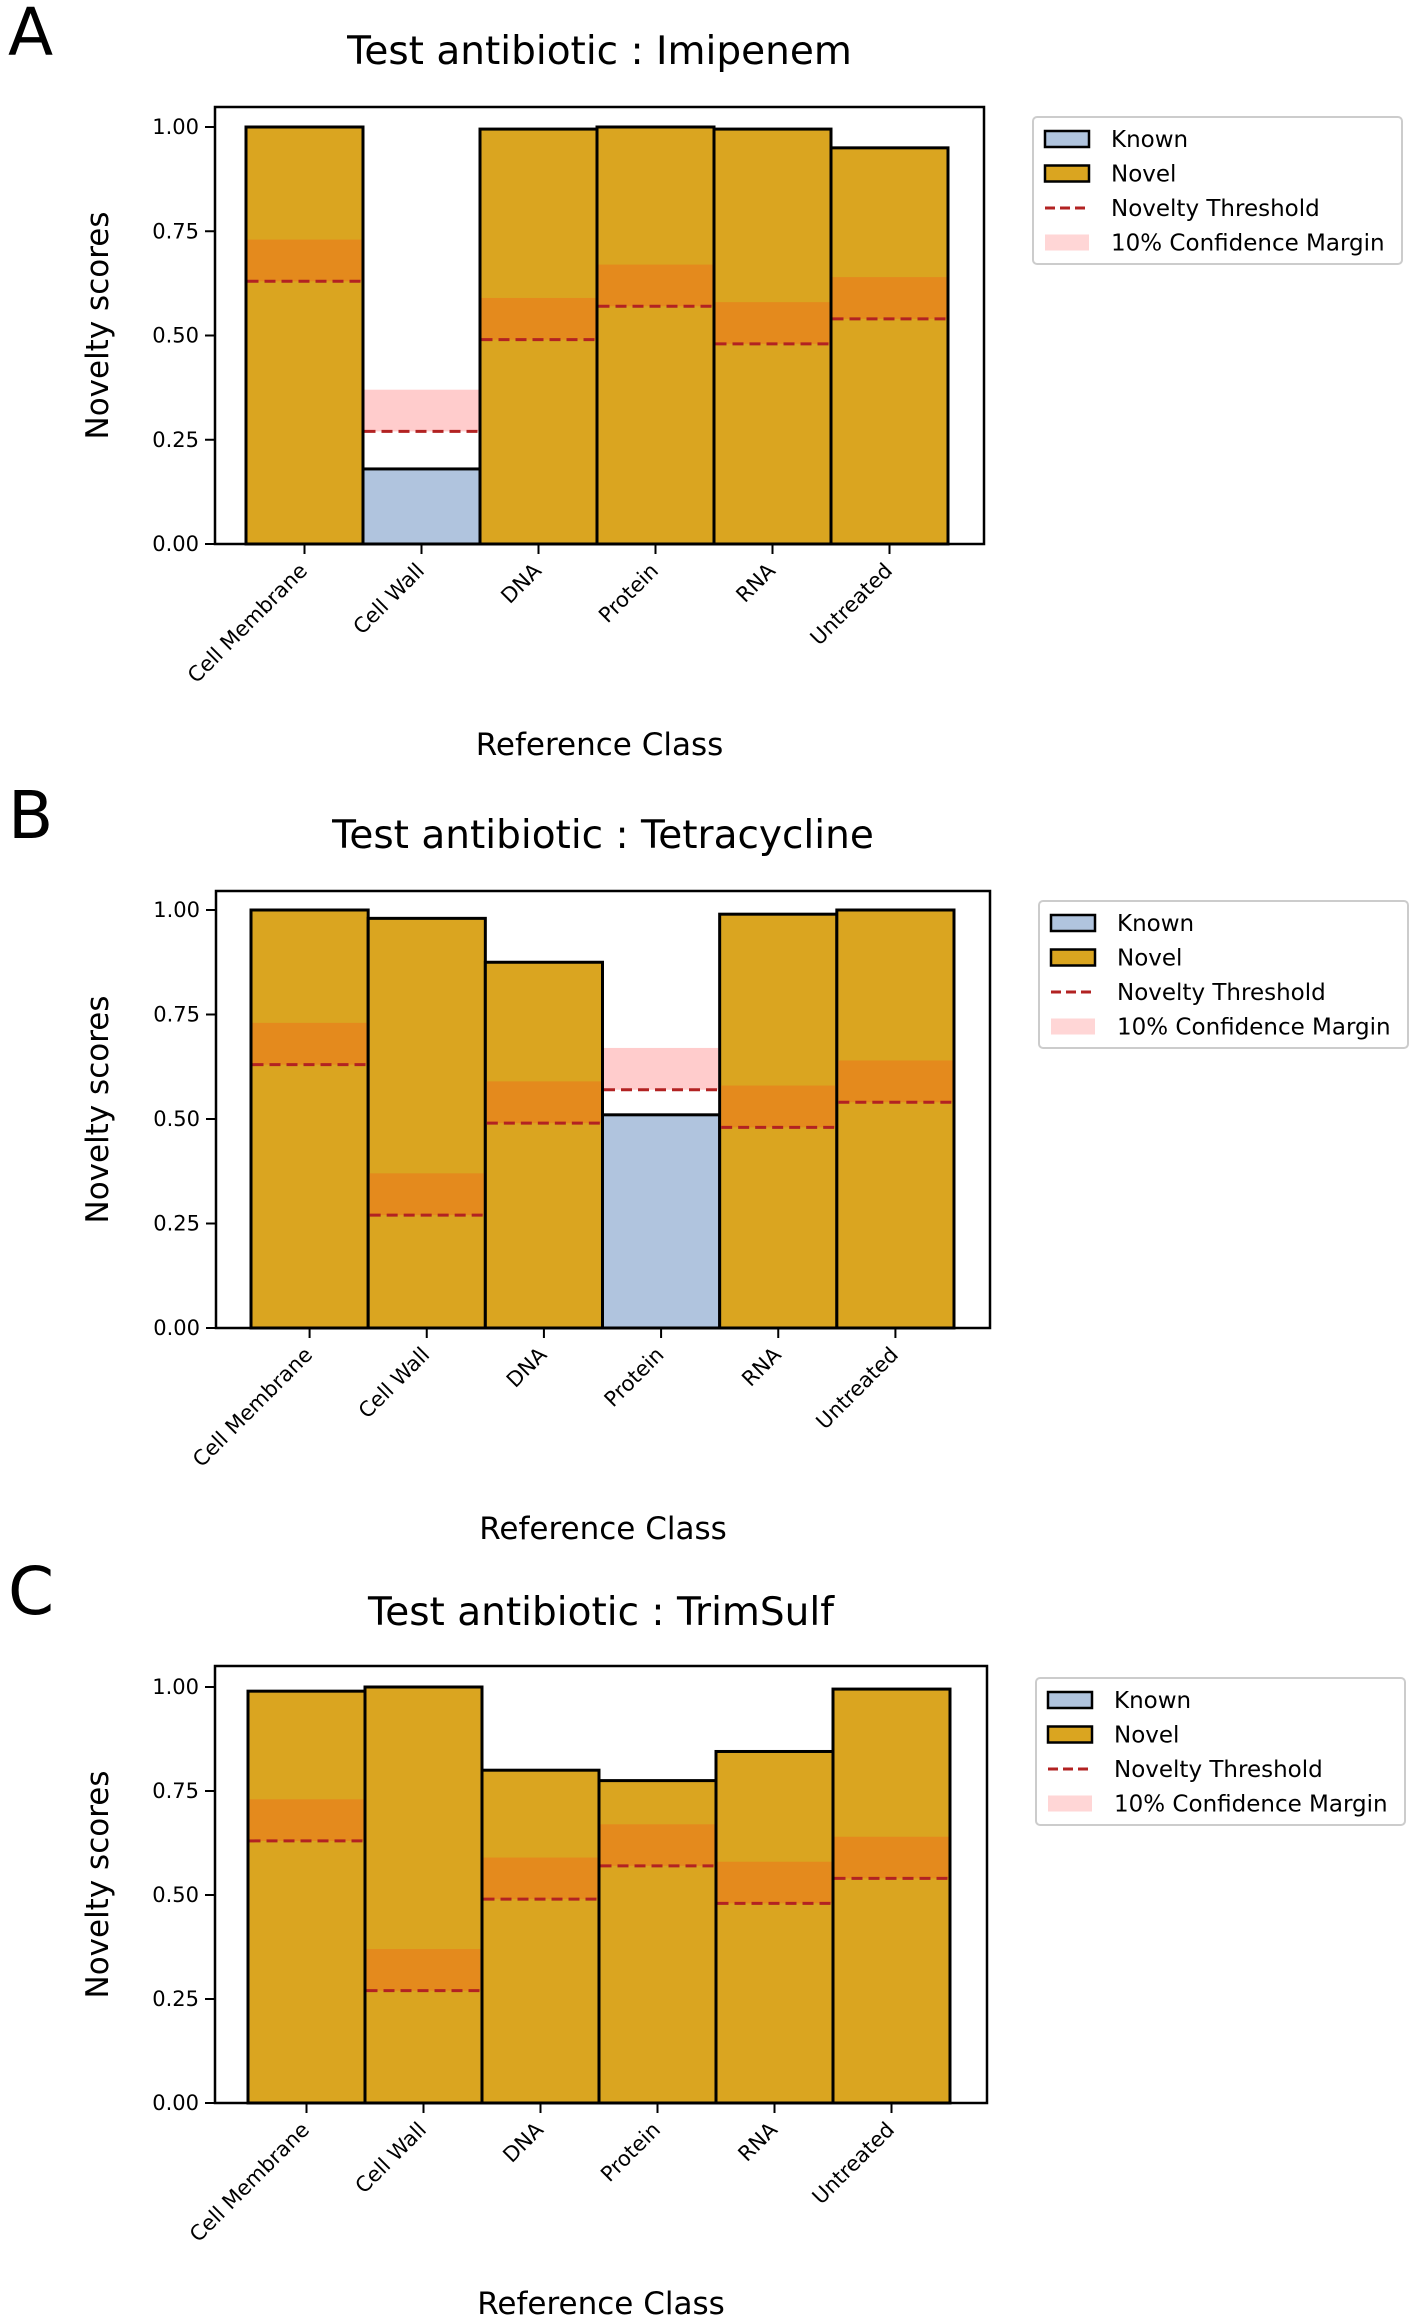  What do you see at coordinates (31, 1591) in the screenshot?
I see `panel-letter: C` at bounding box center [31, 1591].